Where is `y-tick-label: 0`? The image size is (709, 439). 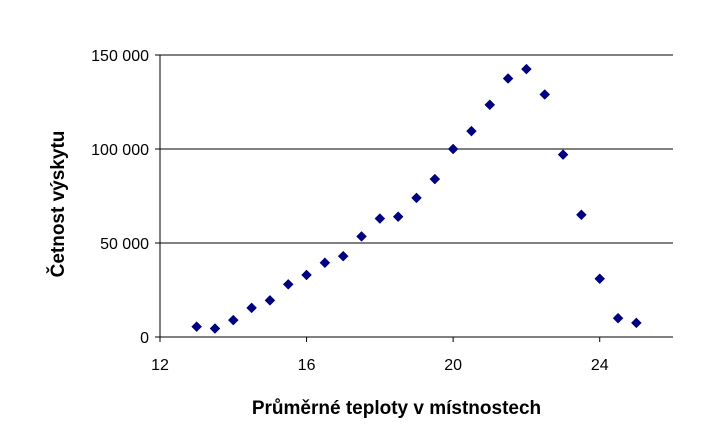
y-tick-label: 0 is located at coordinates (144, 338).